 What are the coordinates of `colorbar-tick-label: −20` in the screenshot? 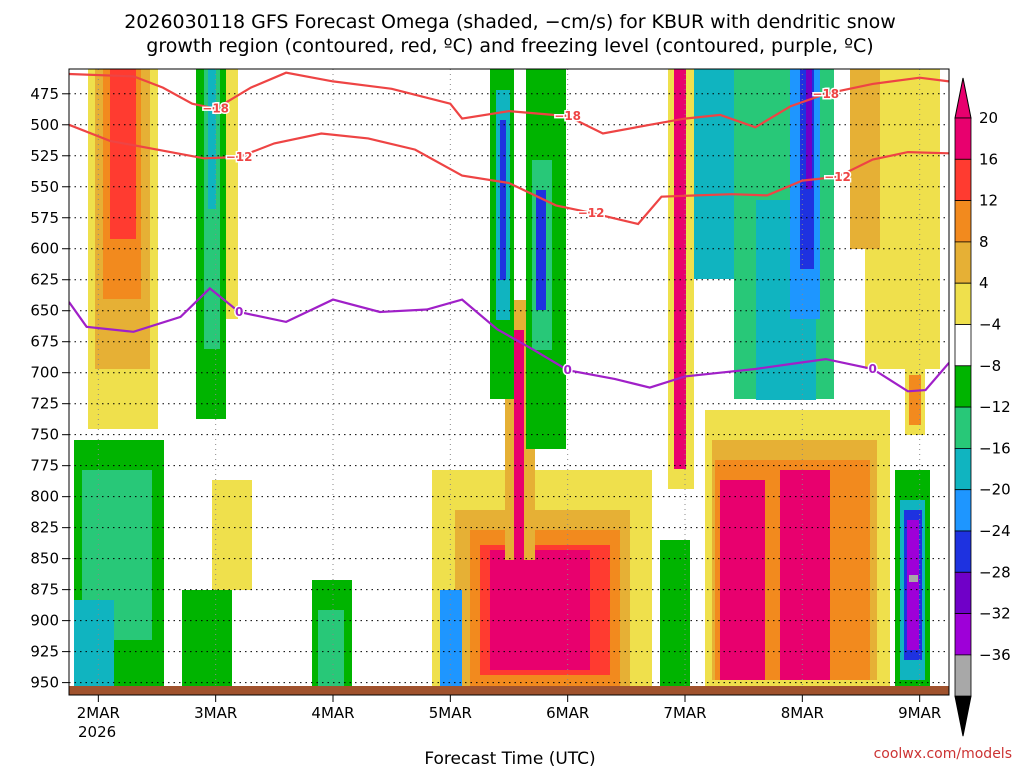 It's located at (995, 490).